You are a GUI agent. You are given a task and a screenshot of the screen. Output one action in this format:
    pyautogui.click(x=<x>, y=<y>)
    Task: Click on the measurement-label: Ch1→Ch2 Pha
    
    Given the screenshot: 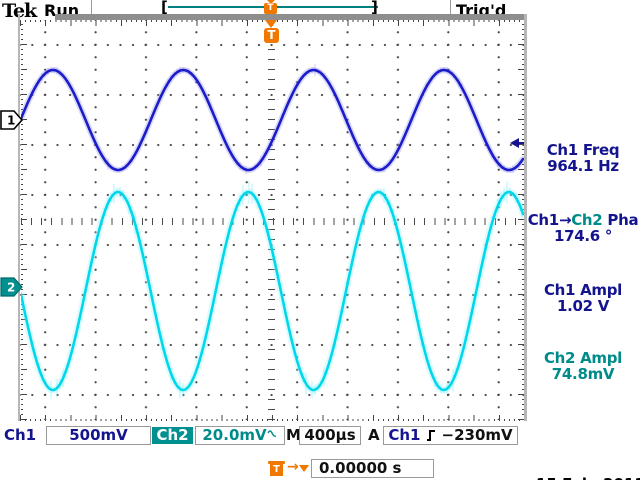 What is the action you would take?
    pyautogui.click(x=583, y=220)
    